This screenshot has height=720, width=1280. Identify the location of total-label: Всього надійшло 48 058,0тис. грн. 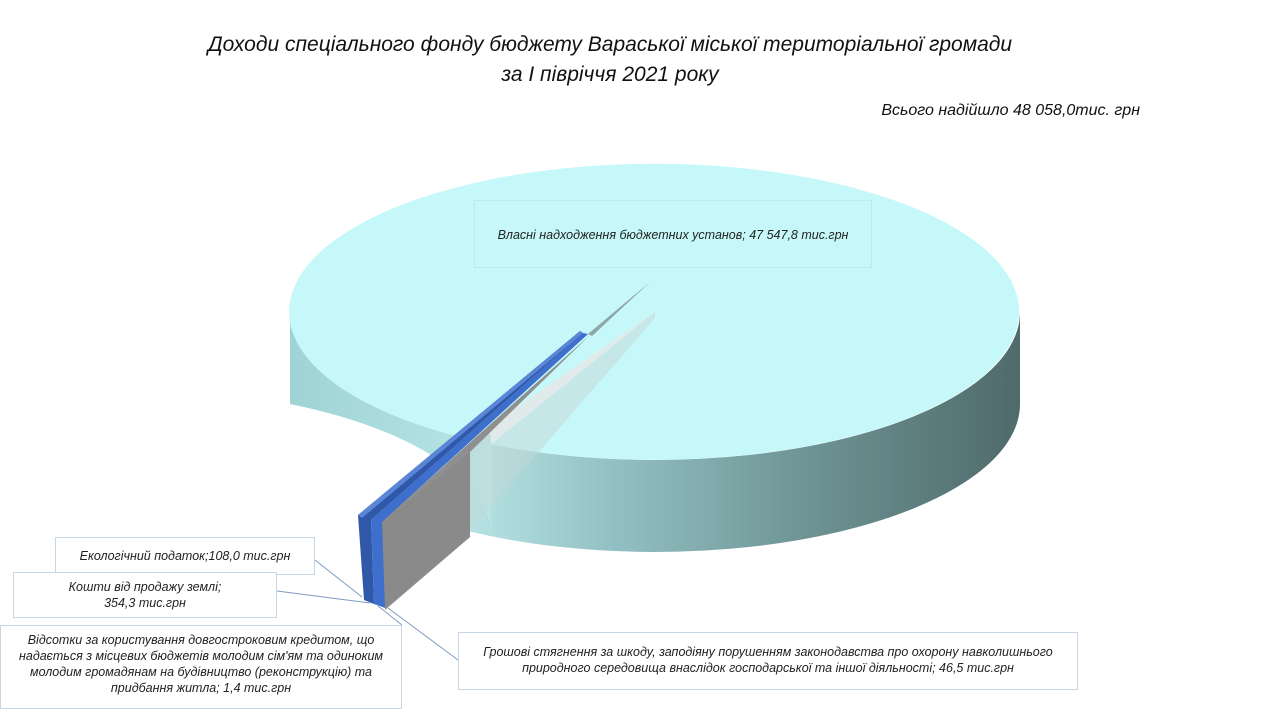
(1010, 110).